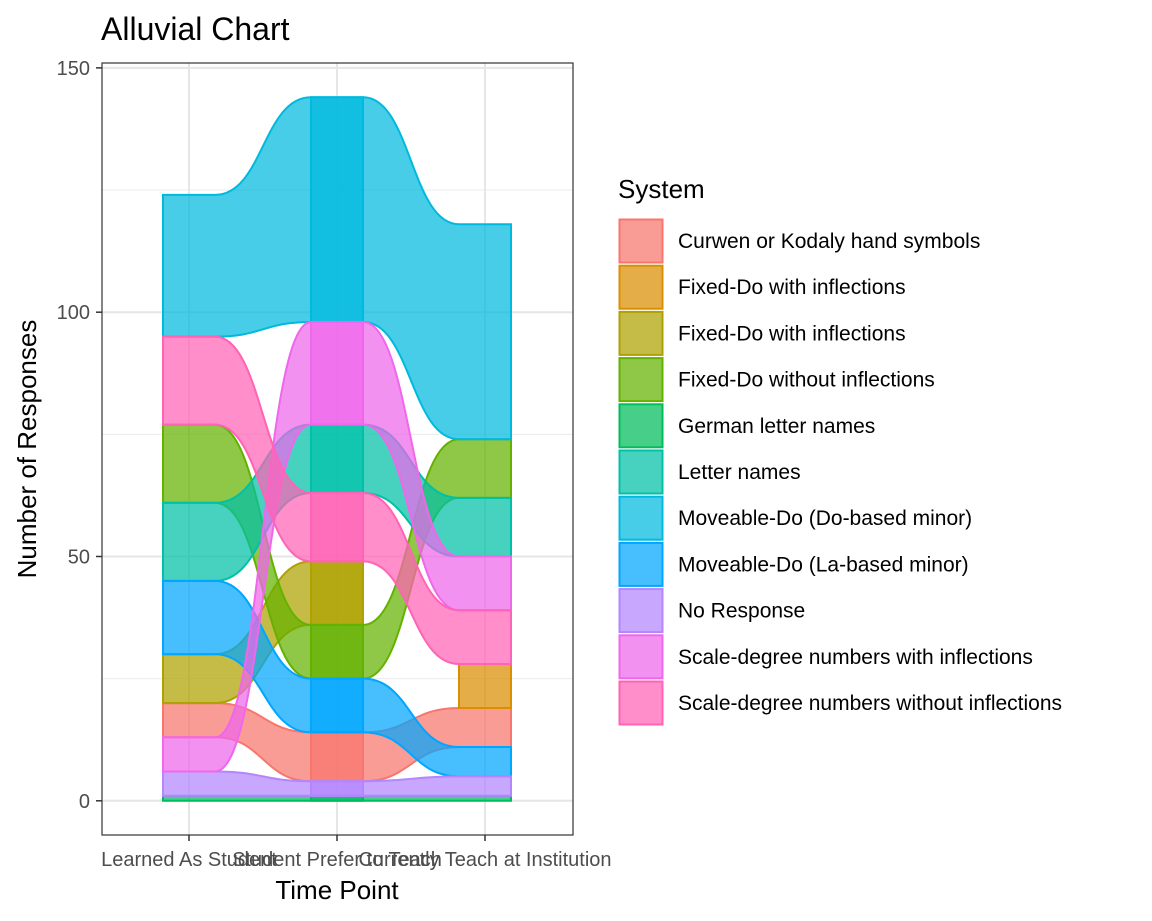 Image resolution: width=1152 pixels, height=921 pixels. I want to click on legend-label: Scale-degree numbers without inflections, so click(870, 703).